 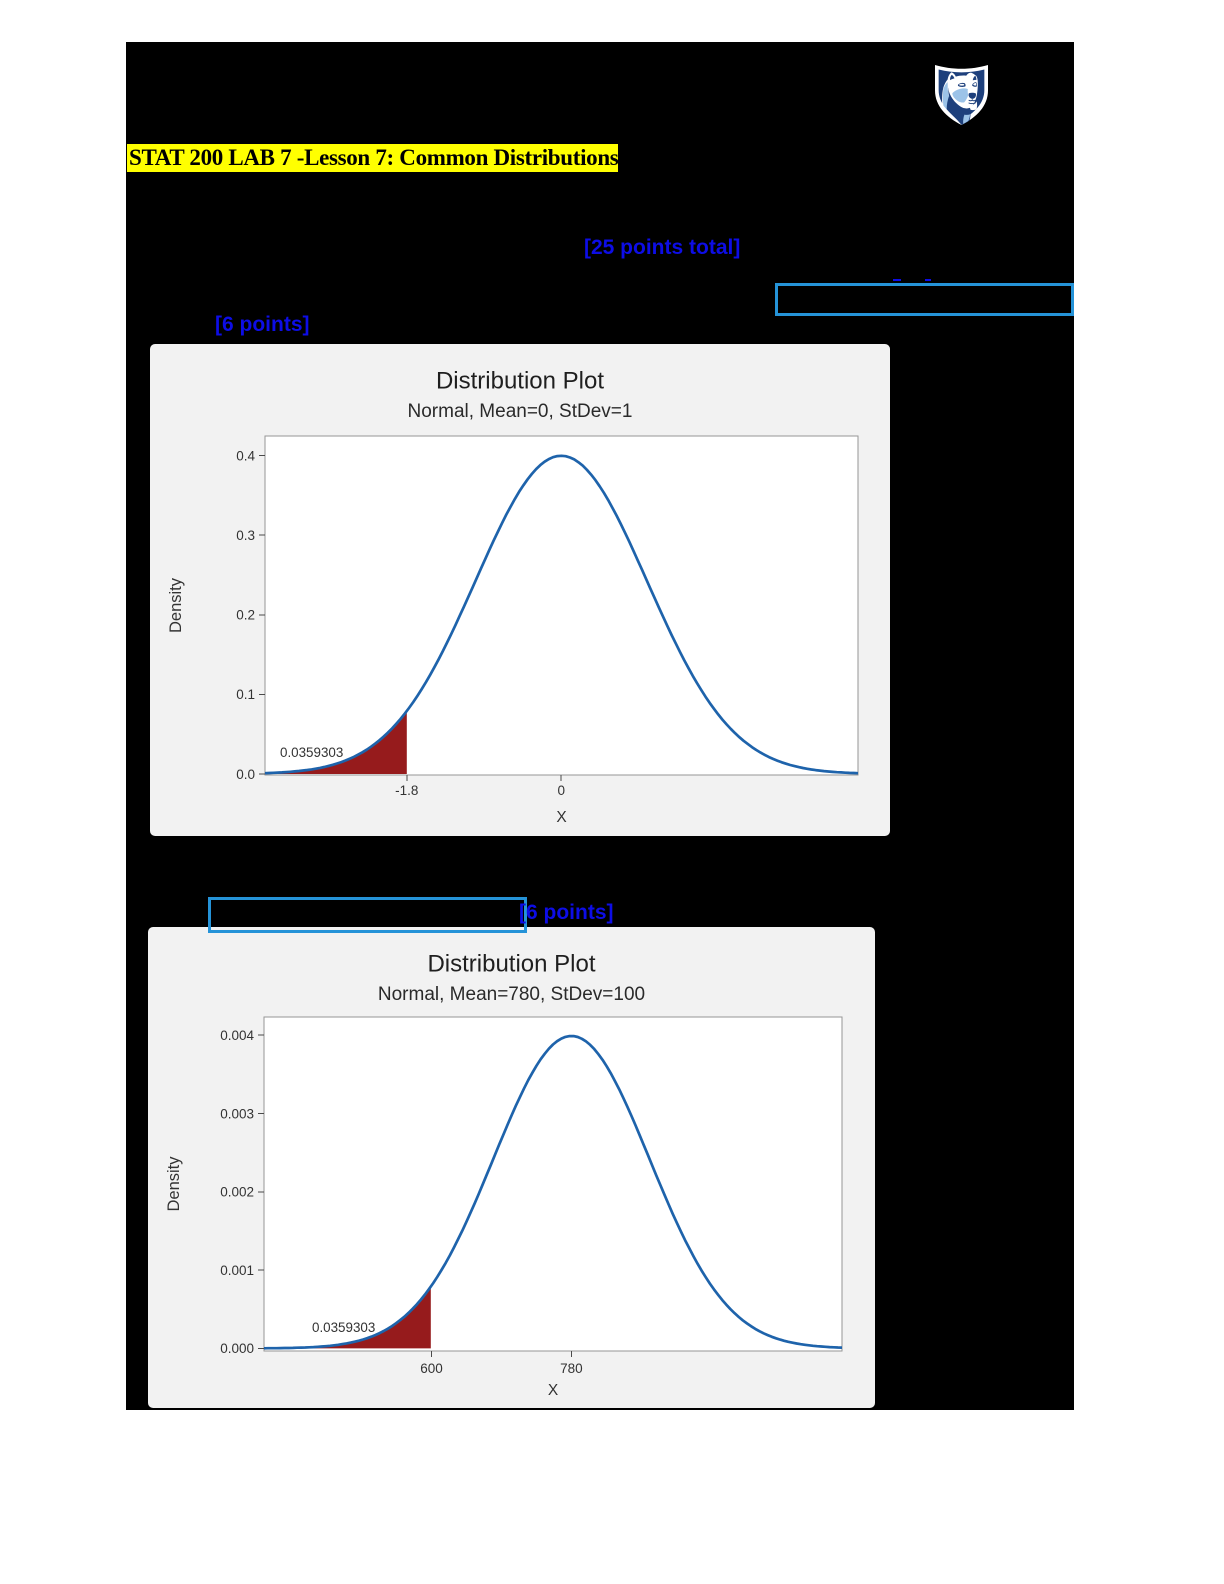 What do you see at coordinates (561, 790) in the screenshot?
I see `svg-text: 0` at bounding box center [561, 790].